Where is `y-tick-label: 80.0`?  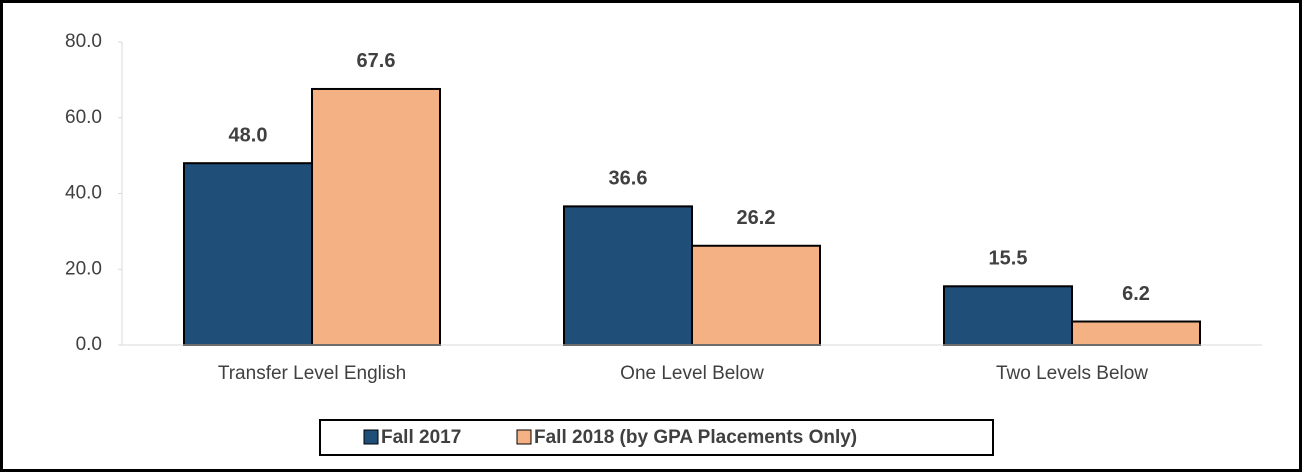 y-tick-label: 80.0 is located at coordinates (83, 41).